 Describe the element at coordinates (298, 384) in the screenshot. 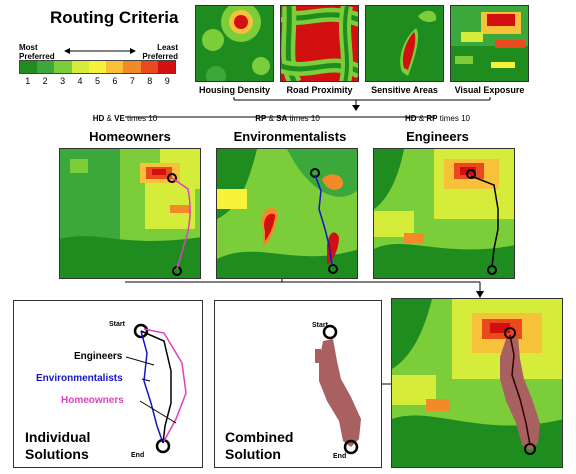

I see `combined-solution-panel: Start End Combined Solution` at that location.